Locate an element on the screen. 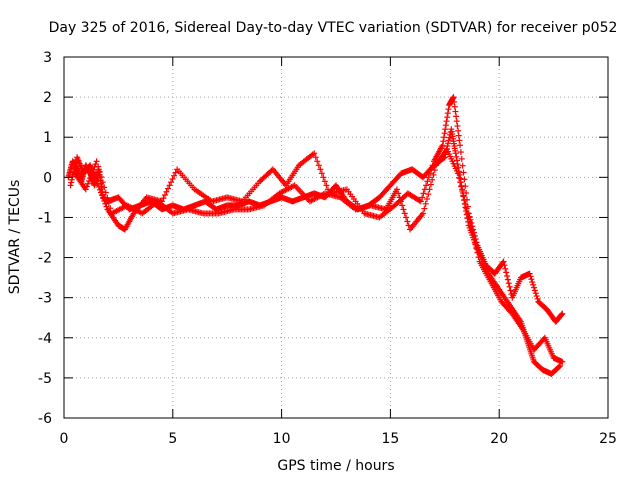 The height and width of the screenshot is (480, 640). y-tick-label: -2 is located at coordinates (45, 259).